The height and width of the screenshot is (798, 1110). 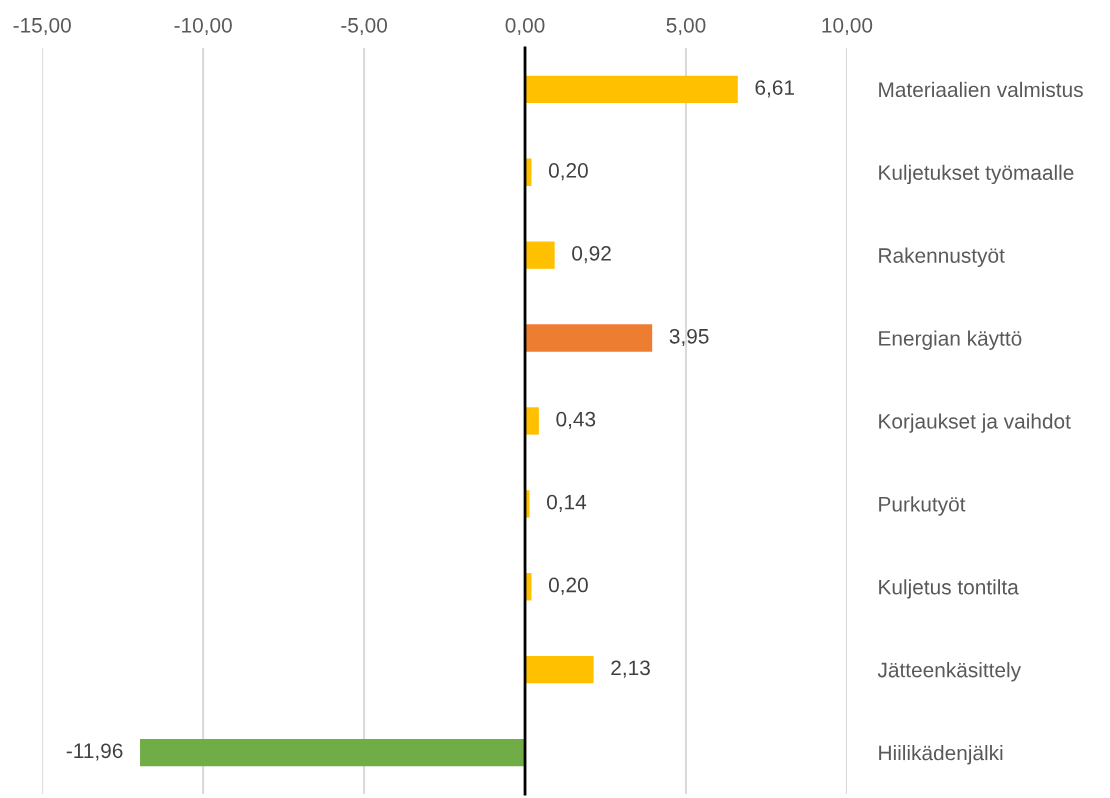 I want to click on data-label: -11,96, so click(x=94, y=752).